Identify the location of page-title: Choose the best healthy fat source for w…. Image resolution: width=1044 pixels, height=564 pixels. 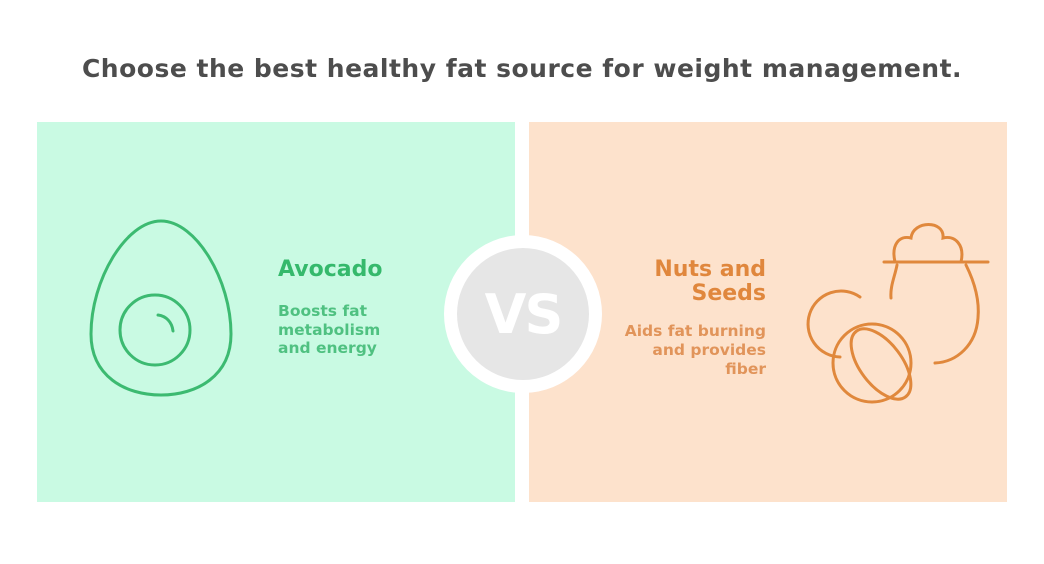
(522, 68).